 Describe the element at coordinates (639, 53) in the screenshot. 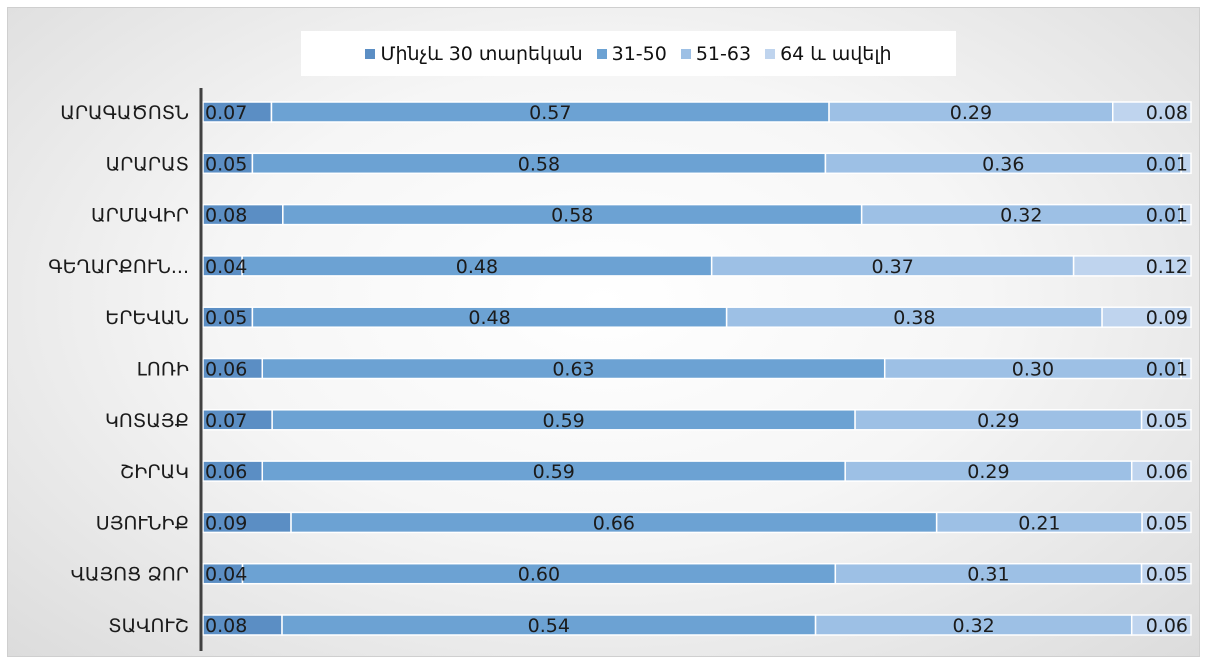

I see `legend-label: 31-50` at that location.